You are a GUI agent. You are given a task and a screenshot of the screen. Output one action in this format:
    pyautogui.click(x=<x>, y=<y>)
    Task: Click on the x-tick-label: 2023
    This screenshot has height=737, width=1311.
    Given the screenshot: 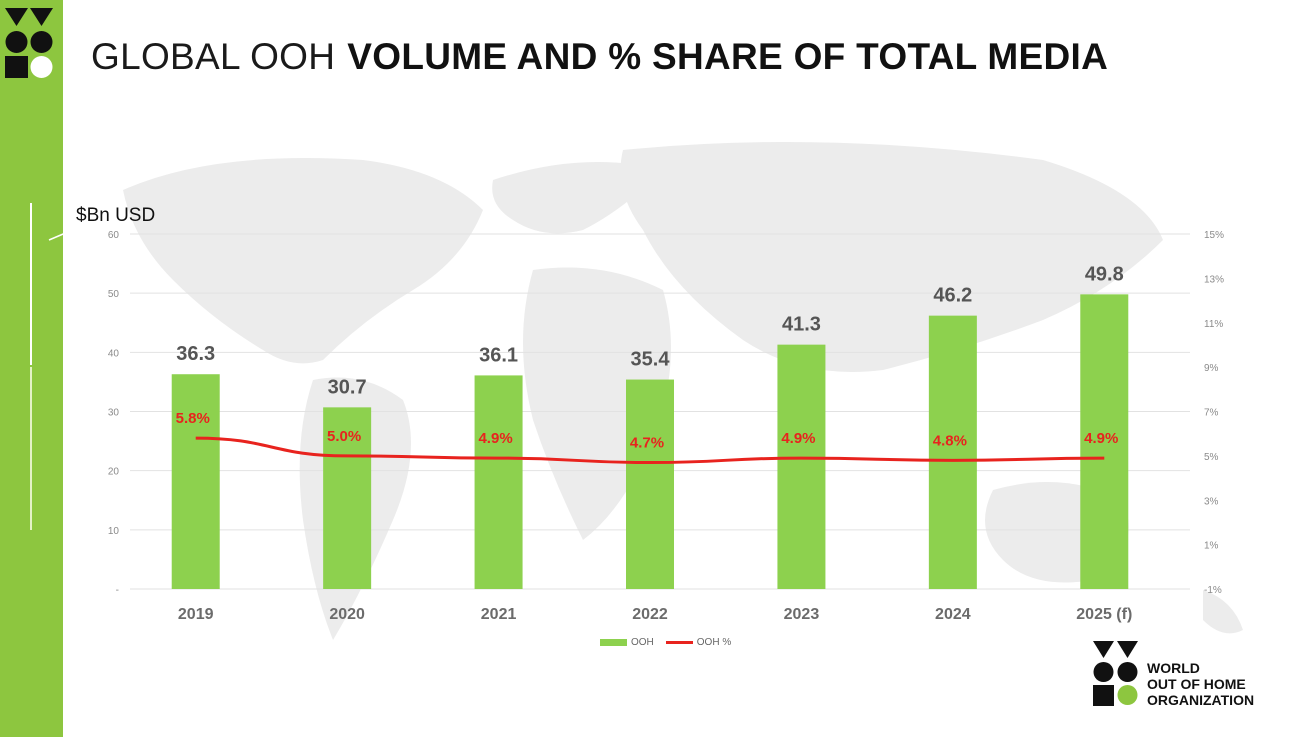 What is the action you would take?
    pyautogui.click(x=802, y=614)
    